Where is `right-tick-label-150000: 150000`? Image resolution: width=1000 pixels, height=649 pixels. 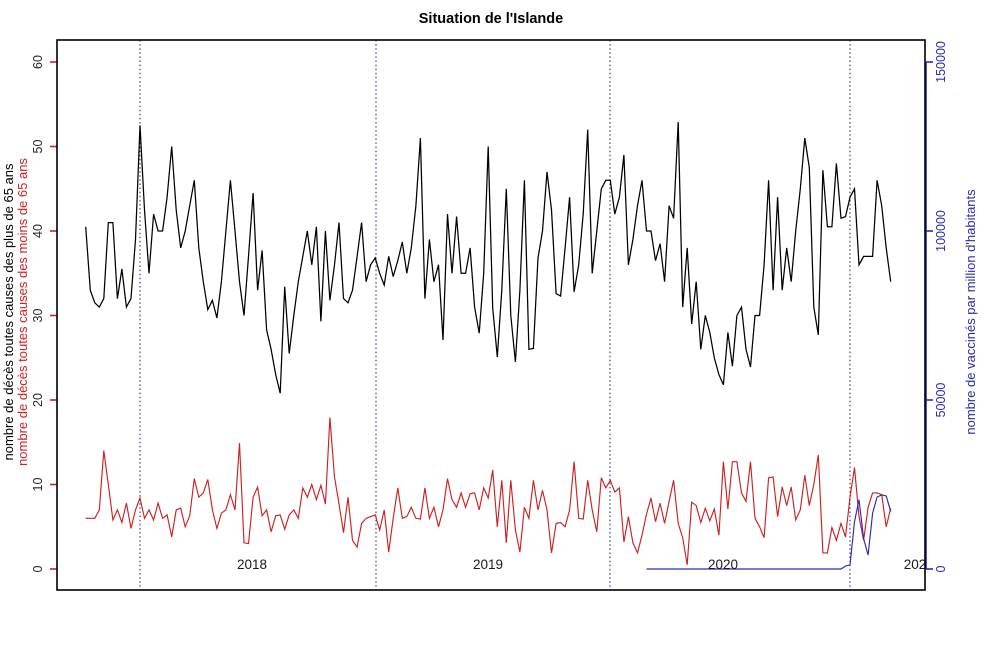
right-tick-label-150000: 150000 is located at coordinates (941, 62).